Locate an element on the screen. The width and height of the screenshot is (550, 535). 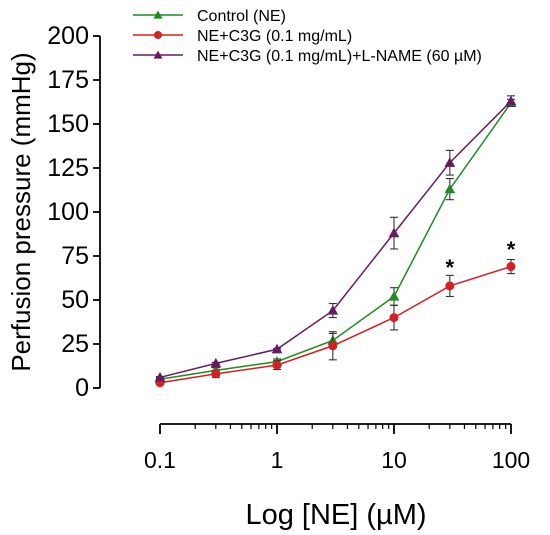
x-tick-label: 100 is located at coordinates (511, 460).